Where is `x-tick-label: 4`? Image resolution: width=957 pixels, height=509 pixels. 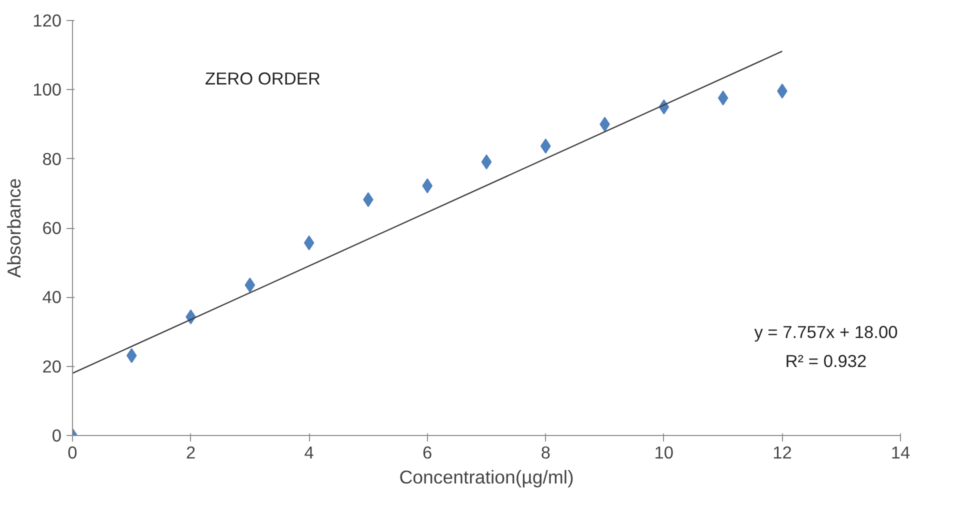 x-tick-label: 4 is located at coordinates (309, 452).